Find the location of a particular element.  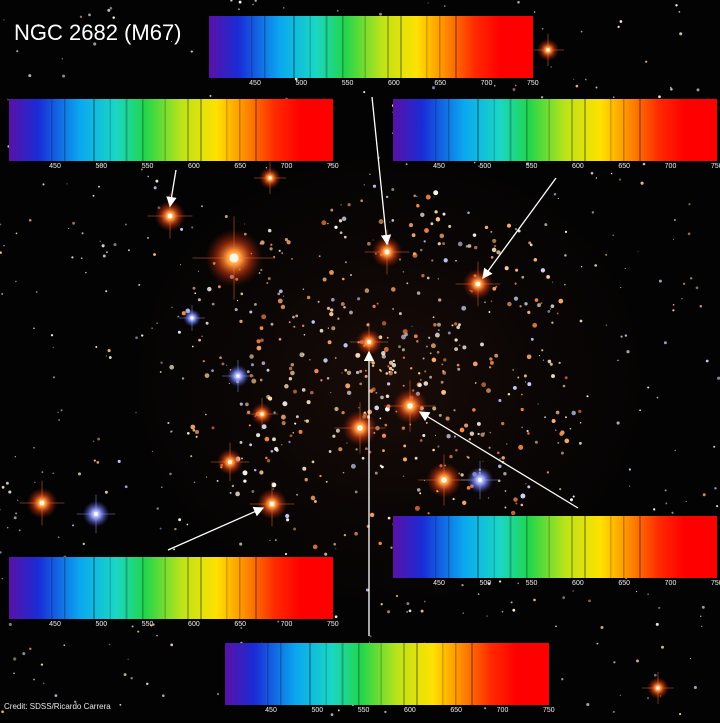

arrow-to-center-right-star is located at coordinates (498, 460).